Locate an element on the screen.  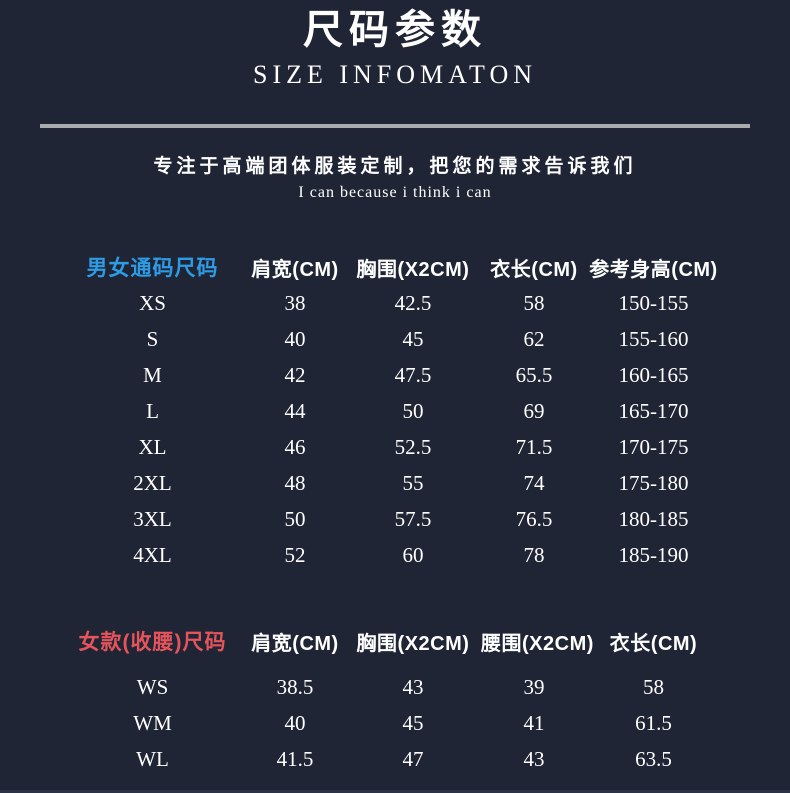
size-value: 185-190 is located at coordinates (653, 554).